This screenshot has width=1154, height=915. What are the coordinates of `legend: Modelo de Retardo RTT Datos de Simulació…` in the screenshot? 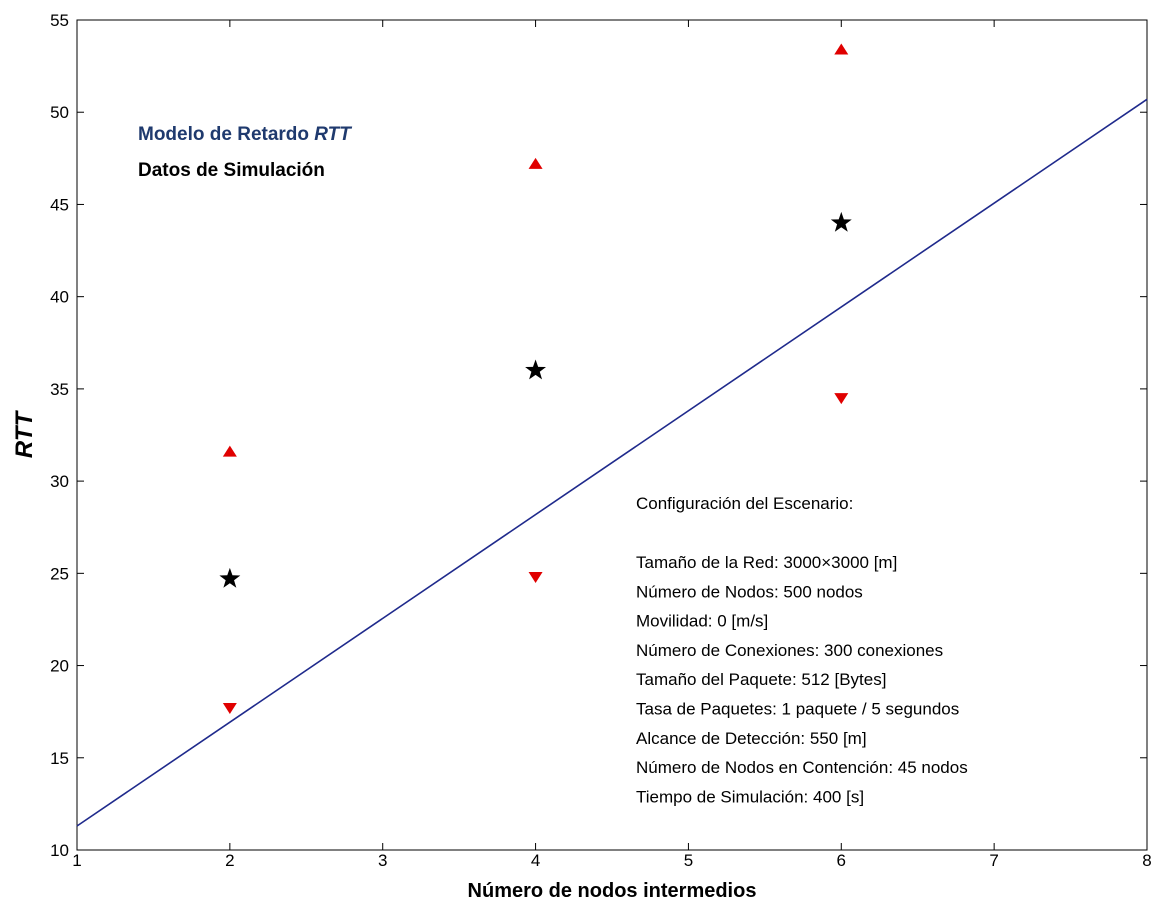 It's located at (245, 152).